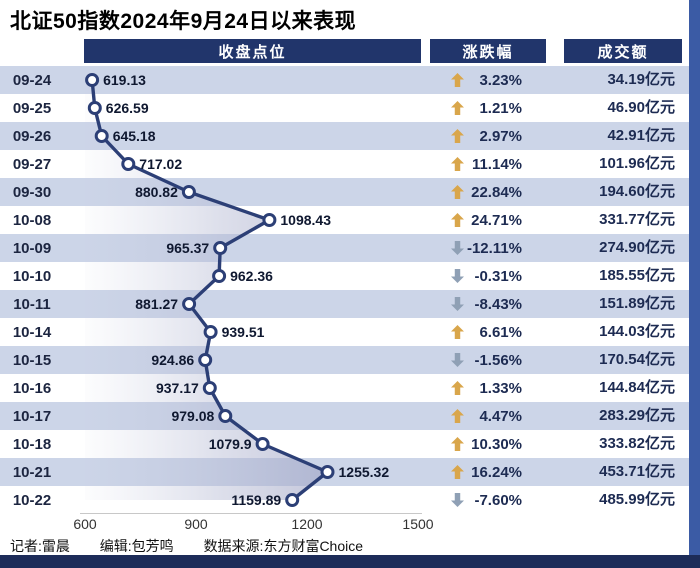 The height and width of the screenshot is (568, 700). Describe the element at coordinates (418, 524) in the screenshot. I see `x-axis-tick: 1500` at that location.